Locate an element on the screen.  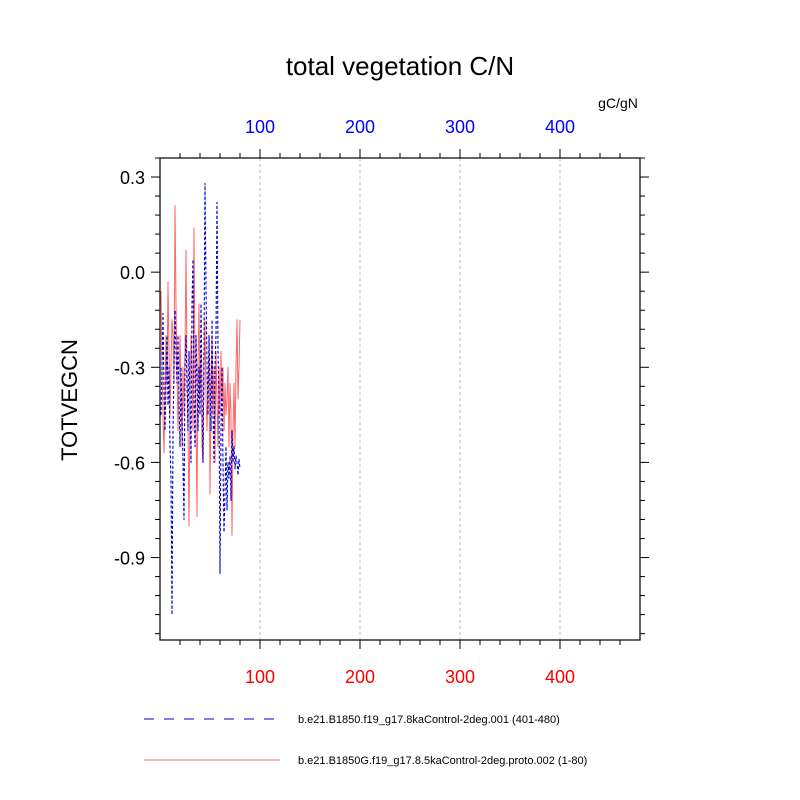
x-tick-label-bottom: 100 is located at coordinates (260, 677).